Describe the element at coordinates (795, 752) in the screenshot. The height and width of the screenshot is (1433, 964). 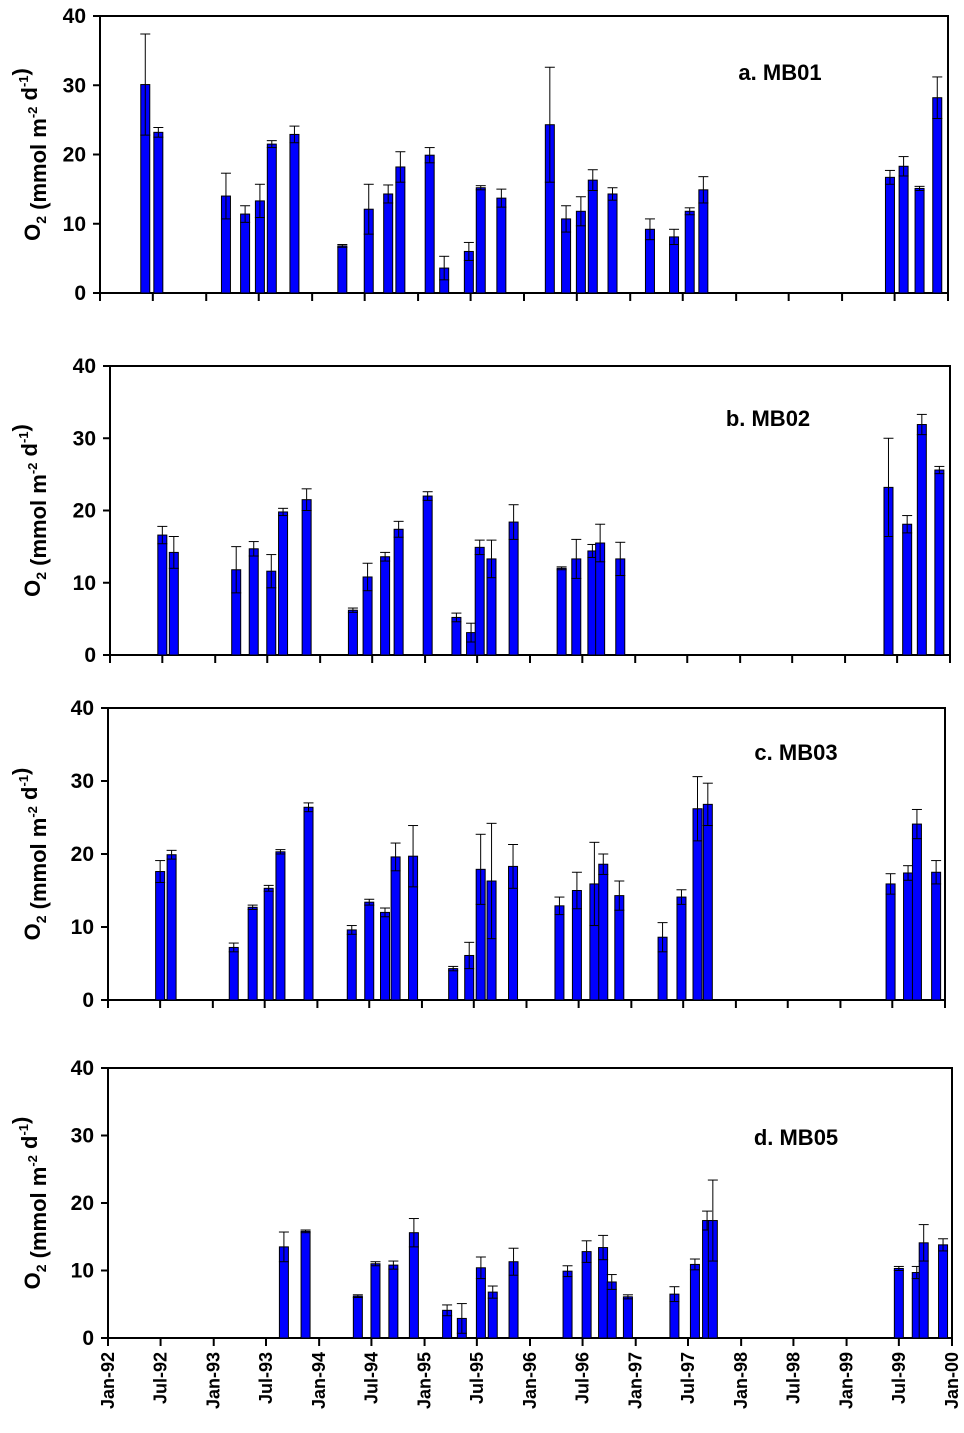
I see `panel-title: c. MB03` at that location.